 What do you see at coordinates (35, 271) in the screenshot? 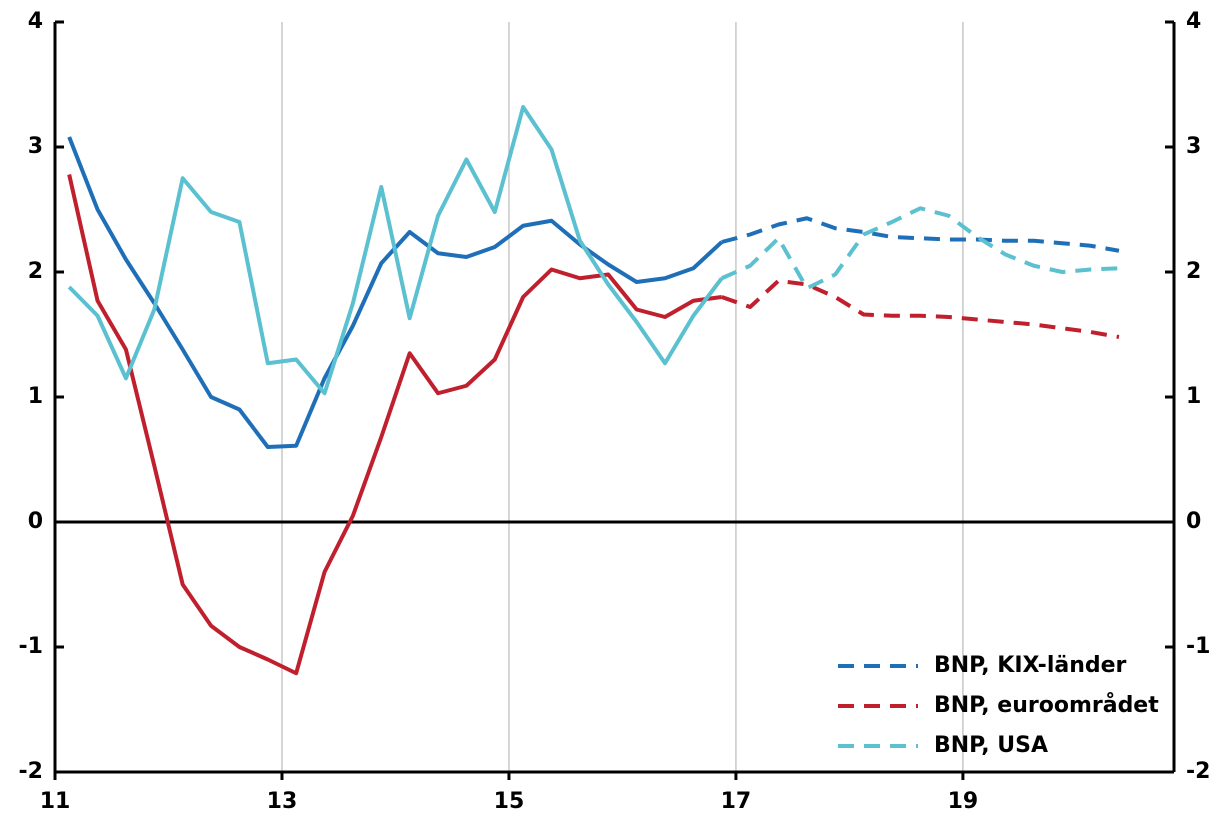
I see `y-tick-label: 2` at bounding box center [35, 271].